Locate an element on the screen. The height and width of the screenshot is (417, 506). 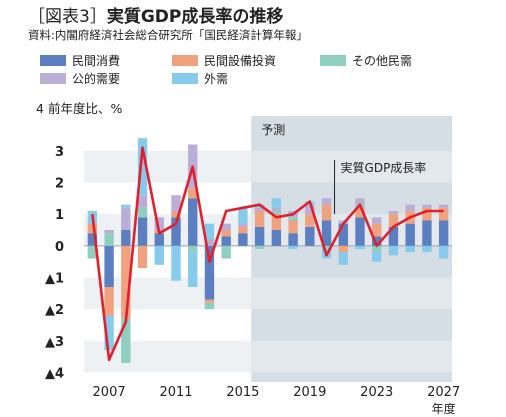
gdp-line-label: 実質GDP成長率 is located at coordinates (384, 167).